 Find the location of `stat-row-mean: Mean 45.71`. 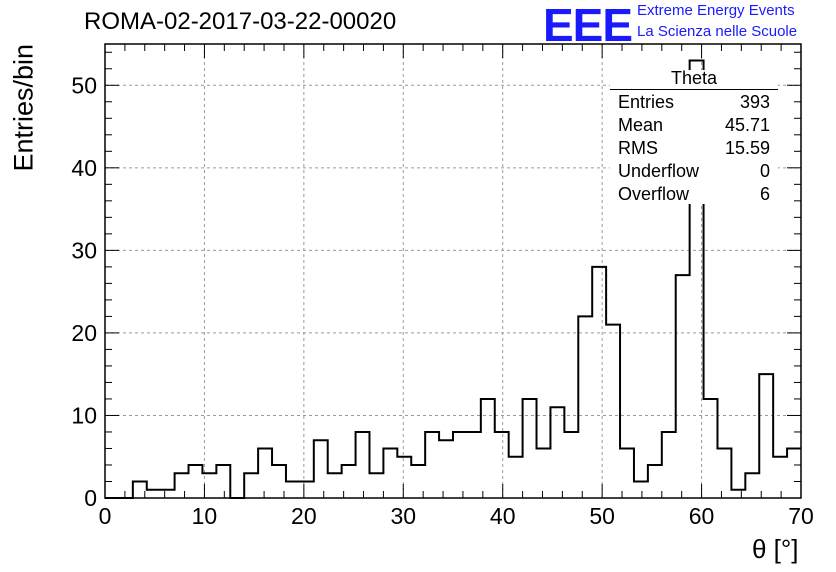

stat-row-mean: Mean 45.71 is located at coordinates (694, 126).